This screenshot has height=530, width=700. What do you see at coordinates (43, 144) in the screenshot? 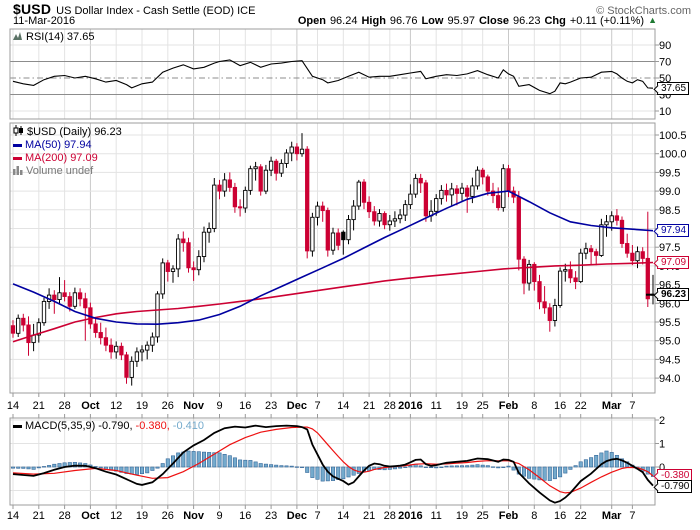
I see `ma50-legend-name: MA(50)` at bounding box center [43, 144].